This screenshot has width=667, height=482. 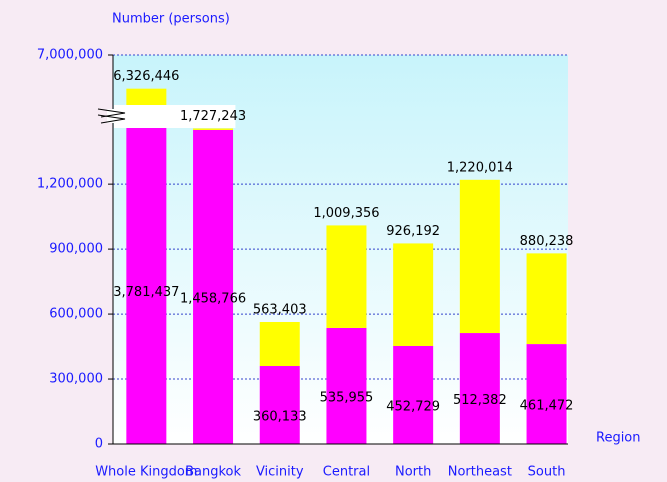 I want to click on x-axis-label: Region, so click(x=618, y=438).